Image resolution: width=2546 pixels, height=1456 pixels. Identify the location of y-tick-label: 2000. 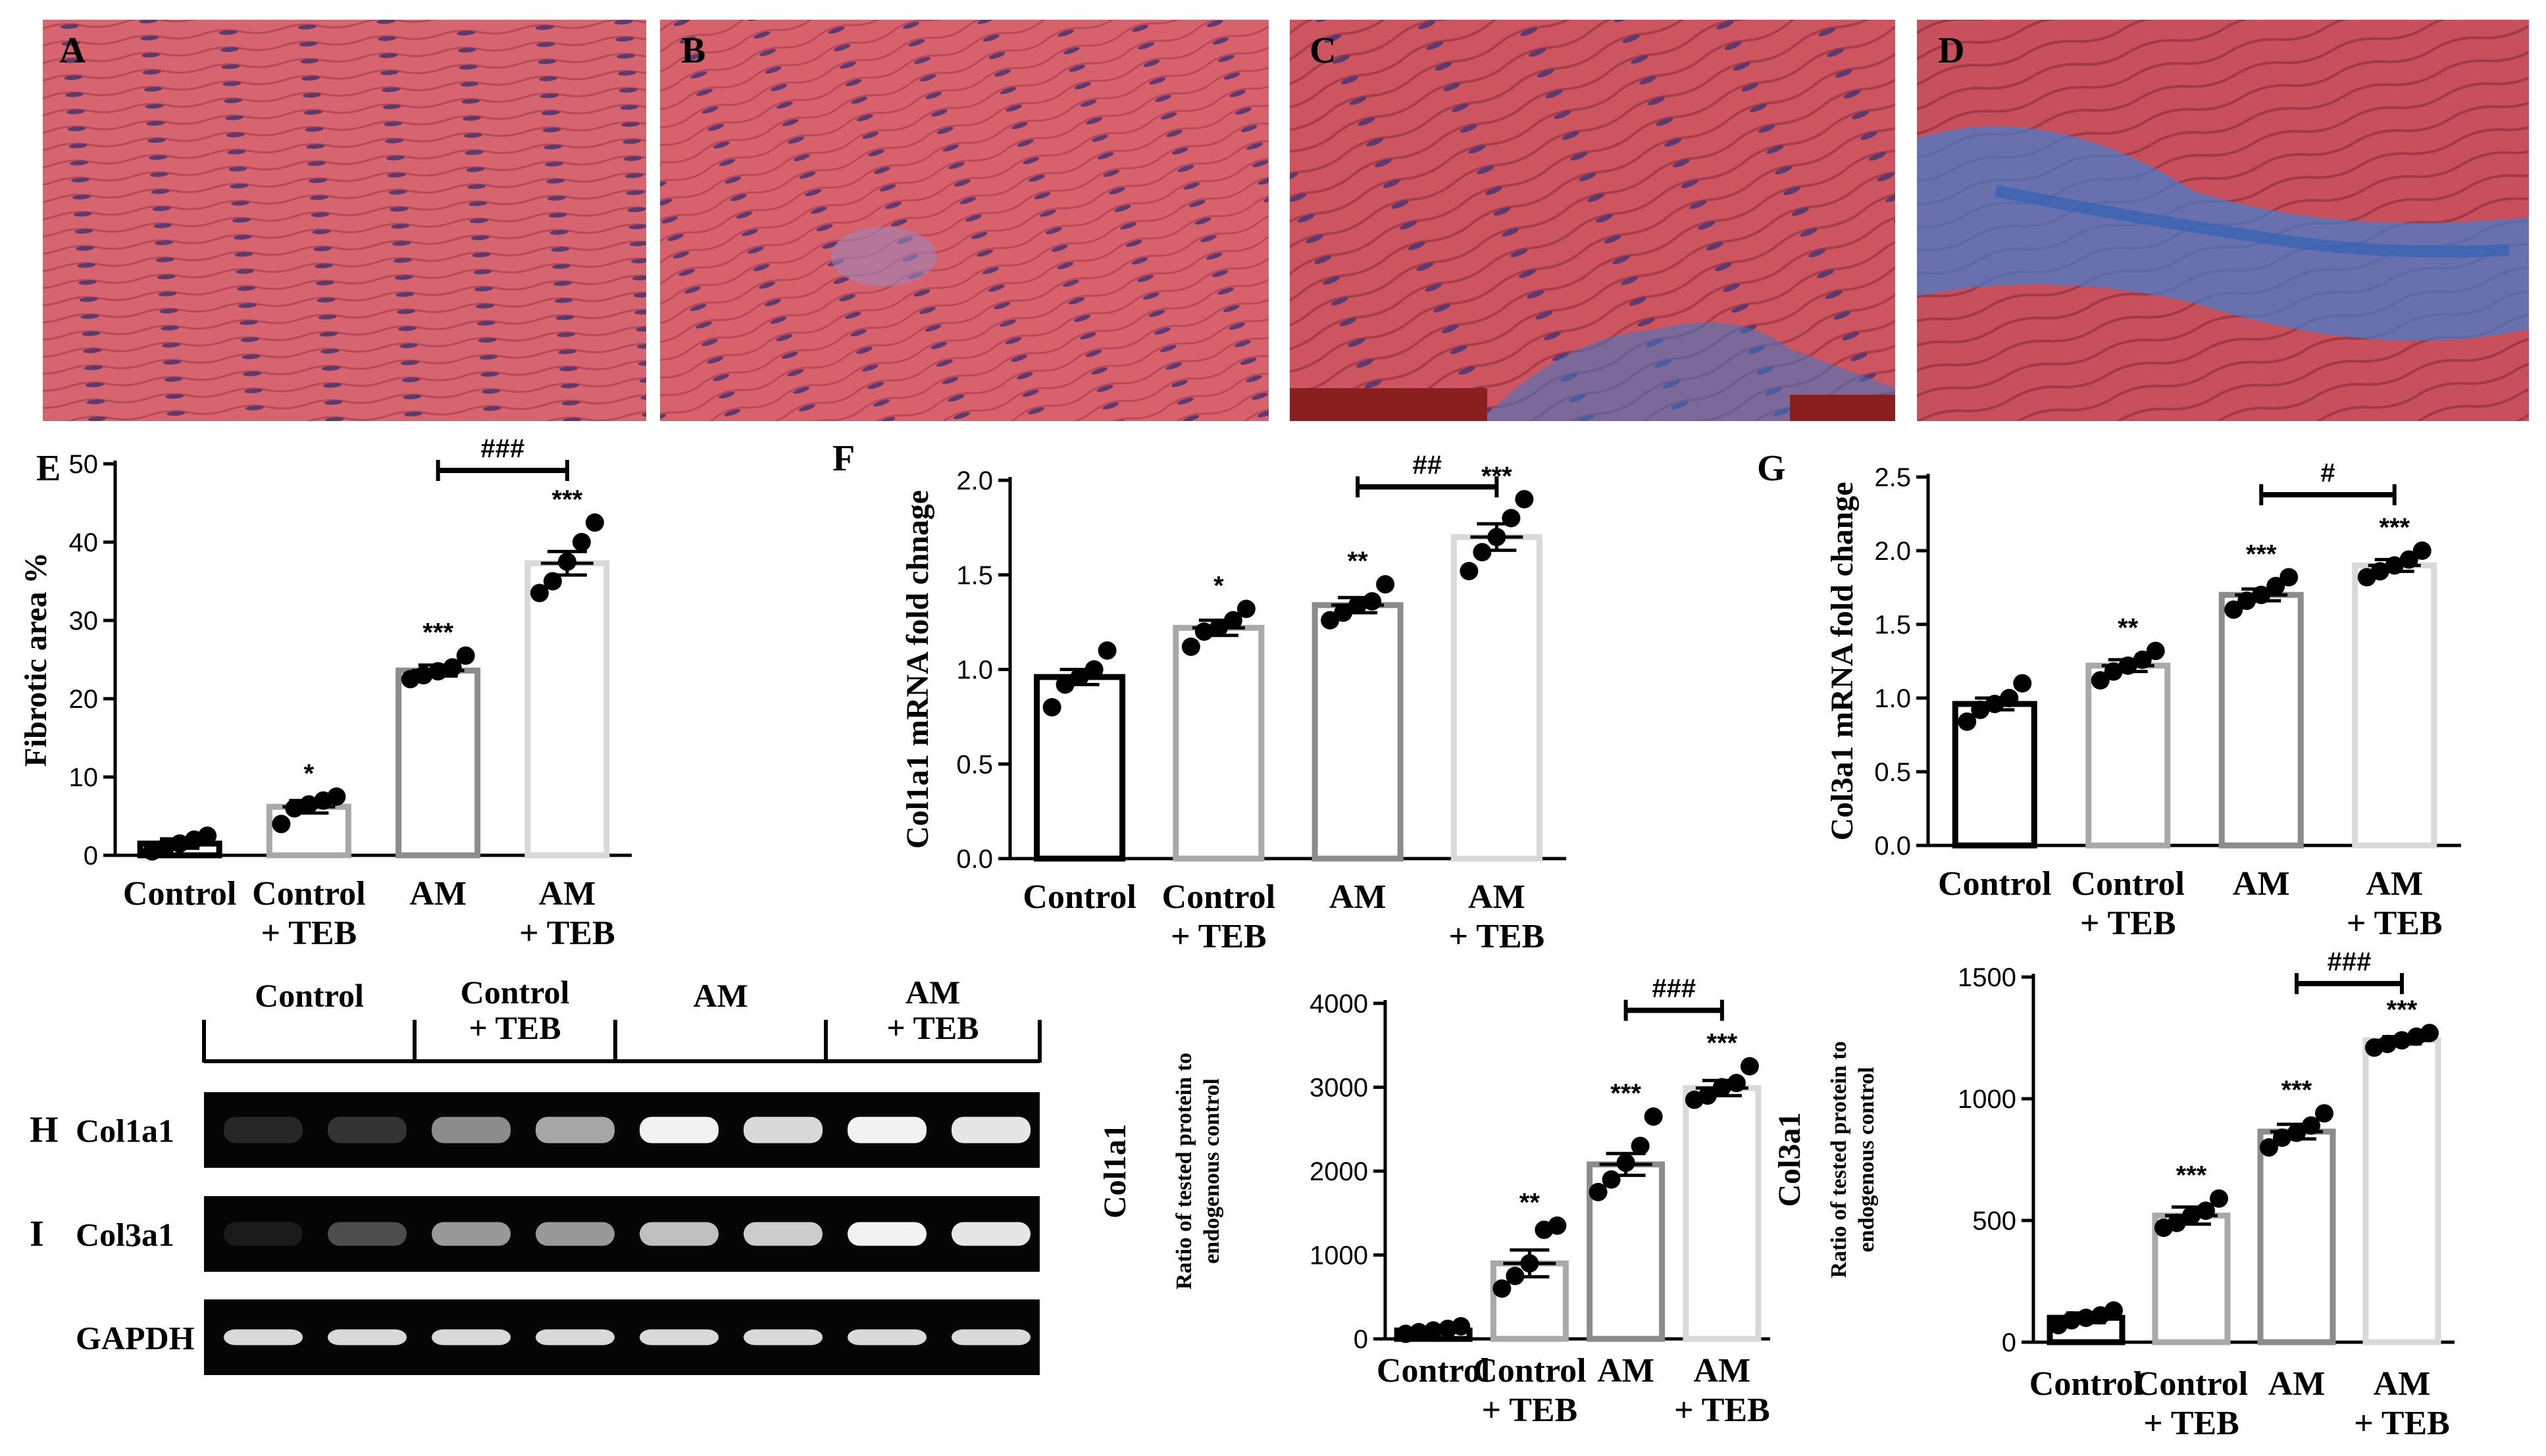
(1339, 1171).